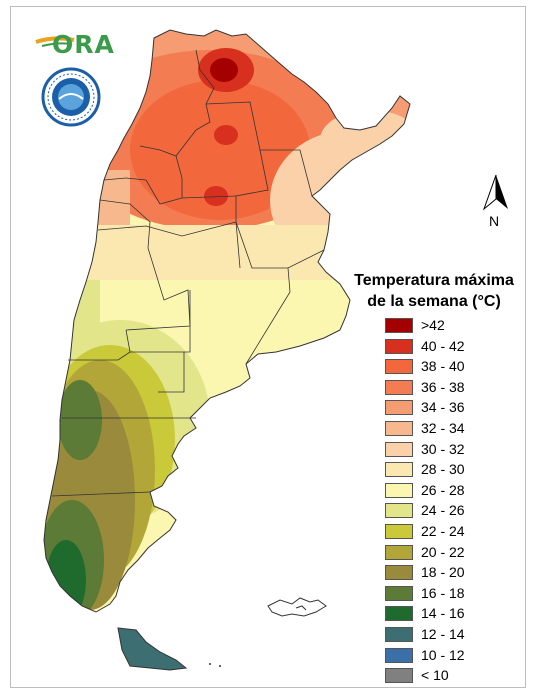  Describe the element at coordinates (443, 407) in the screenshot. I see `legend-range-label: 34 - 36` at that location.